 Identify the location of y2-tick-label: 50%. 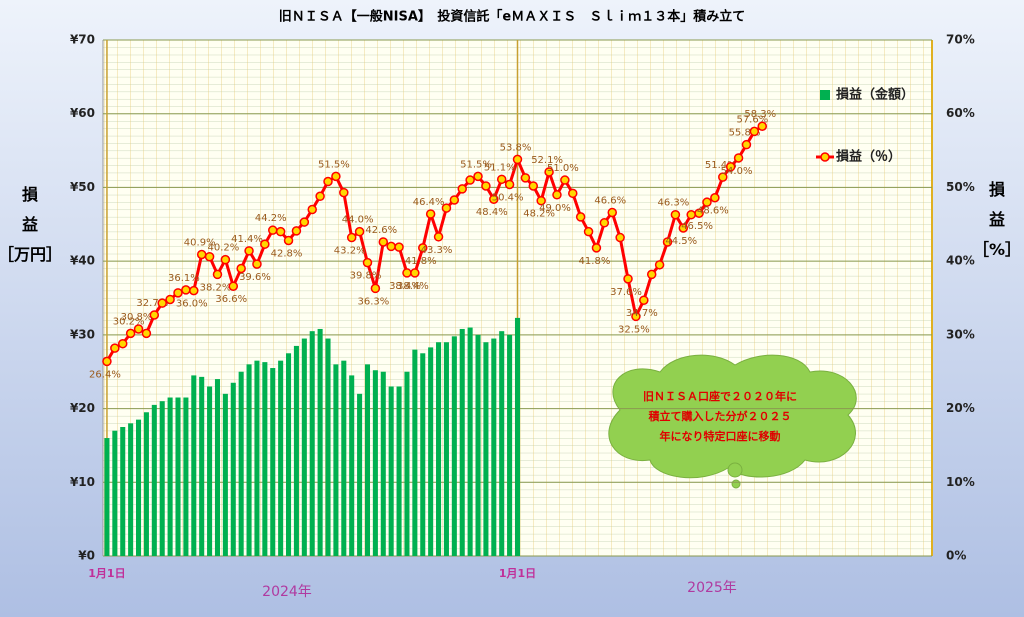
(960, 187).